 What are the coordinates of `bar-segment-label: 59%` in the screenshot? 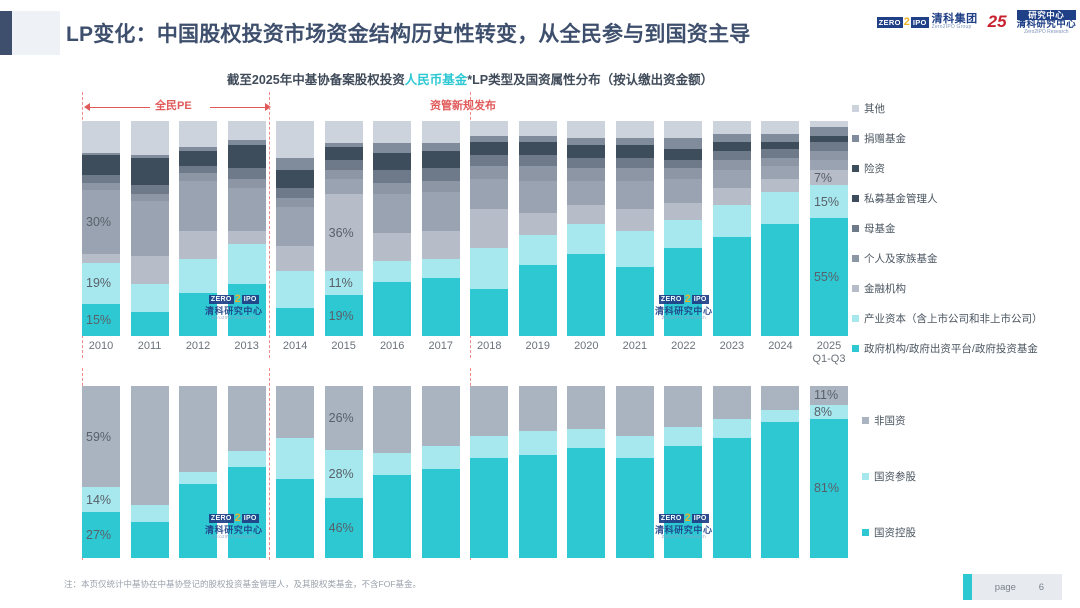 It's located at (99, 436).